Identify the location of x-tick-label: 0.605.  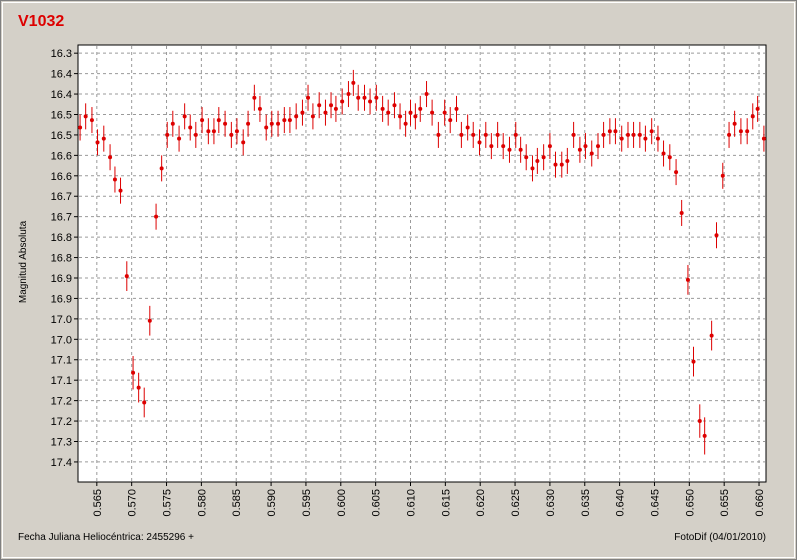
(377, 503).